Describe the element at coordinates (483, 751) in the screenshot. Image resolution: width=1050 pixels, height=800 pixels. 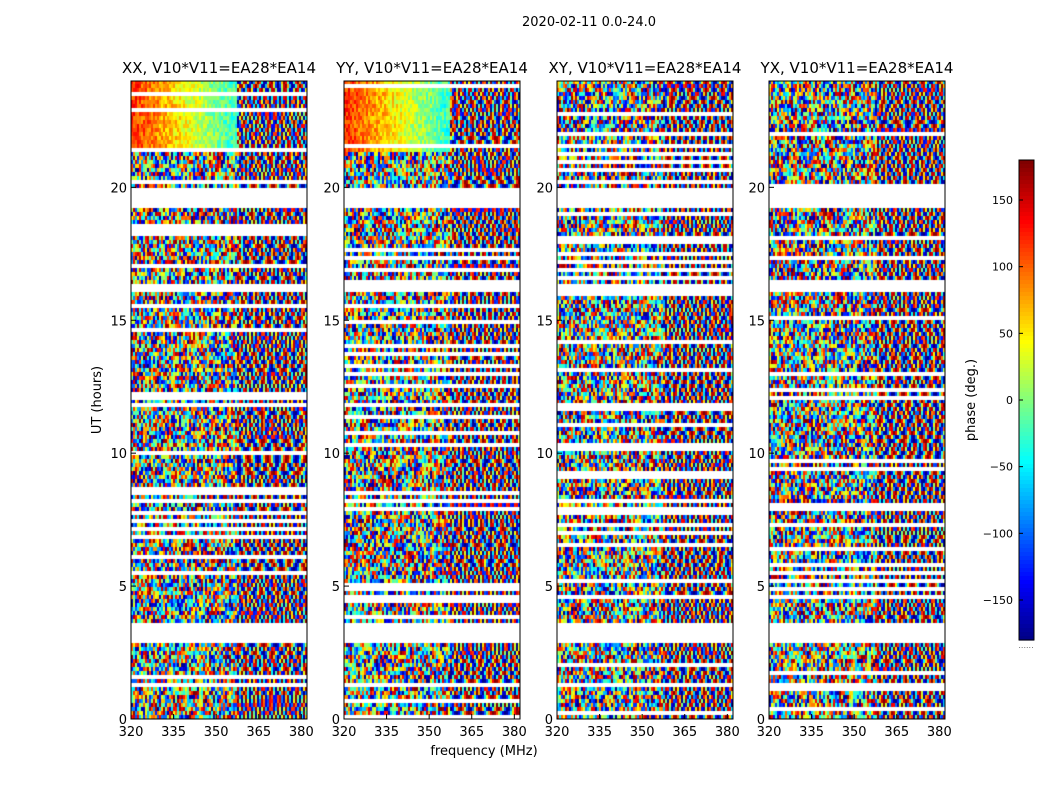
I see `x-axis-label: frequency (MHz)` at that location.